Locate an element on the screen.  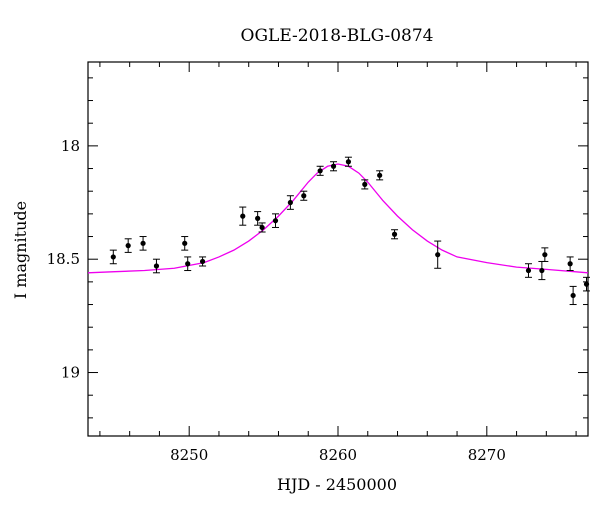
x-tick-label: 8250 is located at coordinates (189, 455).